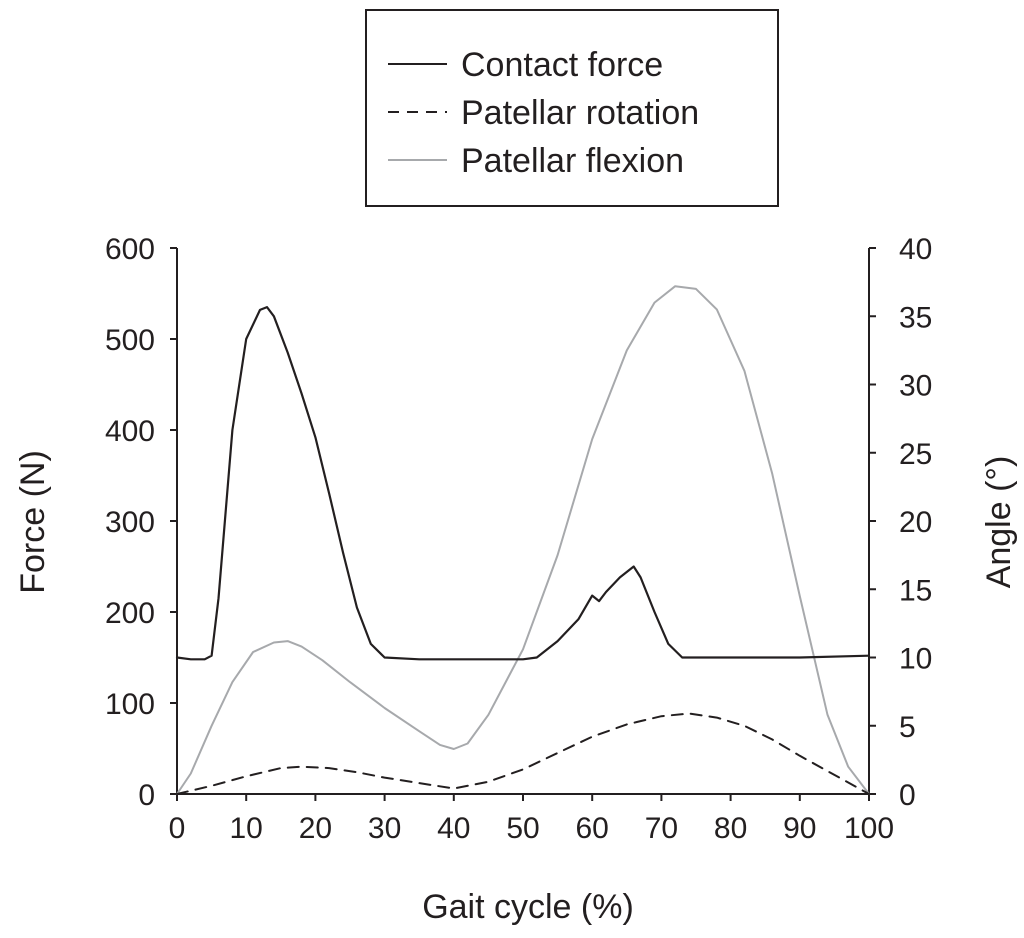 The height and width of the screenshot is (938, 1024). What do you see at coordinates (915, 386) in the screenshot?
I see `y-right-tick-label: 30` at bounding box center [915, 386].